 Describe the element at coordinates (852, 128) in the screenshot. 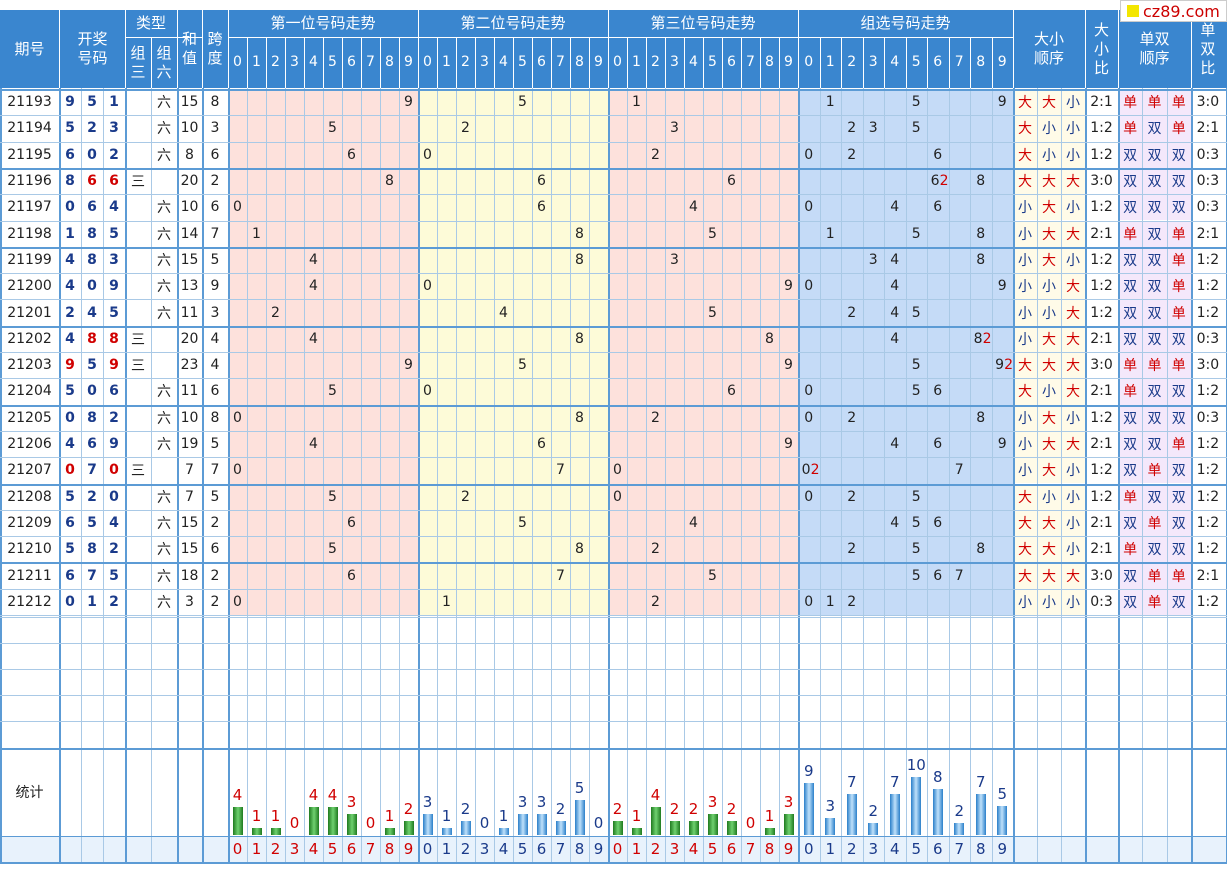

I see `group-hit: 2` at that location.